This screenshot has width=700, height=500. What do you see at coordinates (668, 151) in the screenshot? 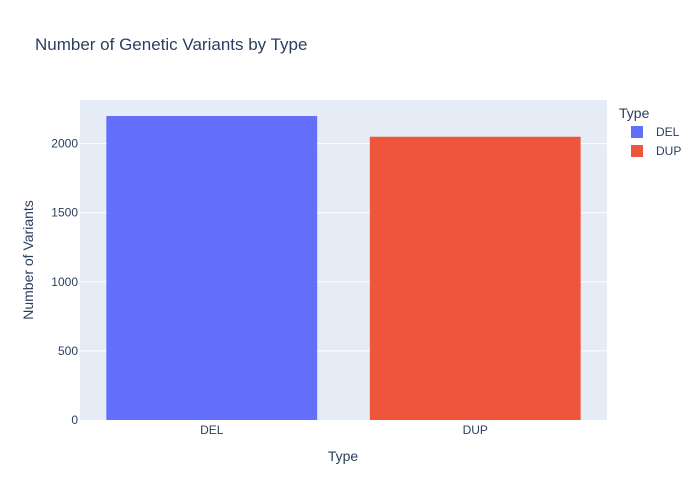
I see `legend-item-label: DUP` at bounding box center [668, 151].